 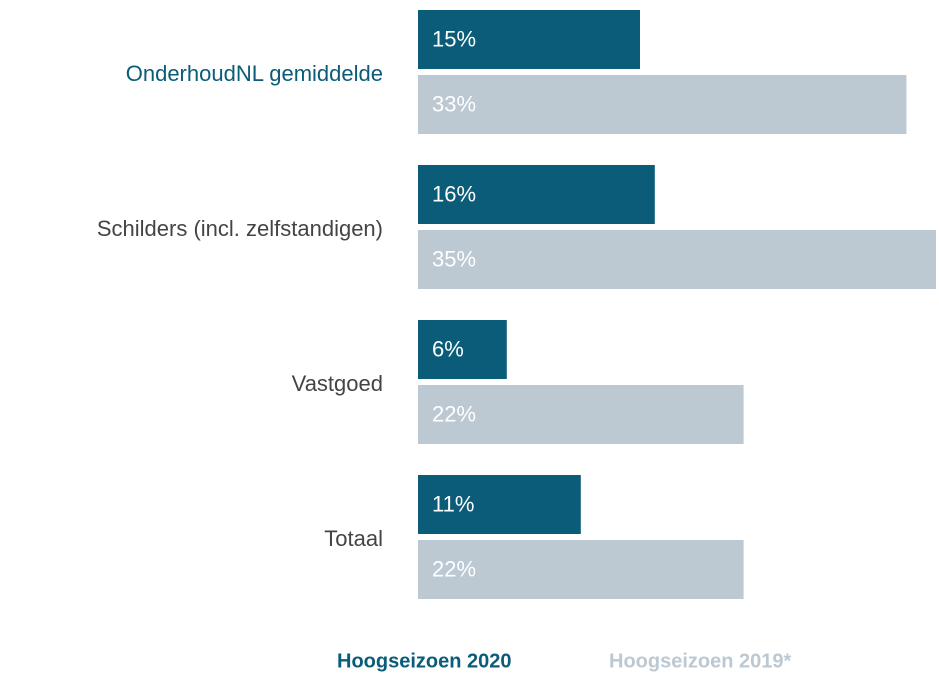 I want to click on category-label: Totaal, so click(x=353, y=538).